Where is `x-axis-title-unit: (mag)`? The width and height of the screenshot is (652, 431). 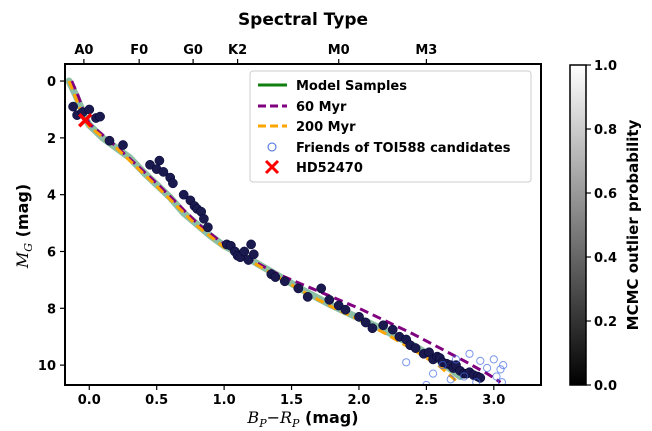
x-axis-title-unit: (mag) is located at coordinates (328, 417).